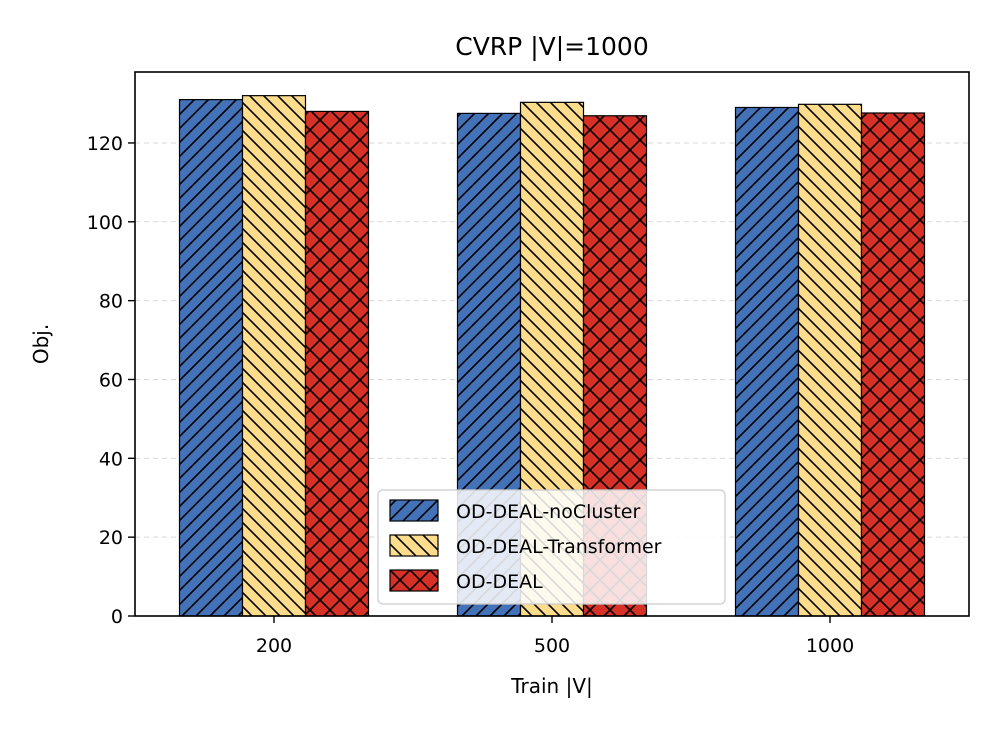 The image size is (998, 729). Describe the element at coordinates (830, 646) in the screenshot. I see `x-tick-label: 1000` at that location.